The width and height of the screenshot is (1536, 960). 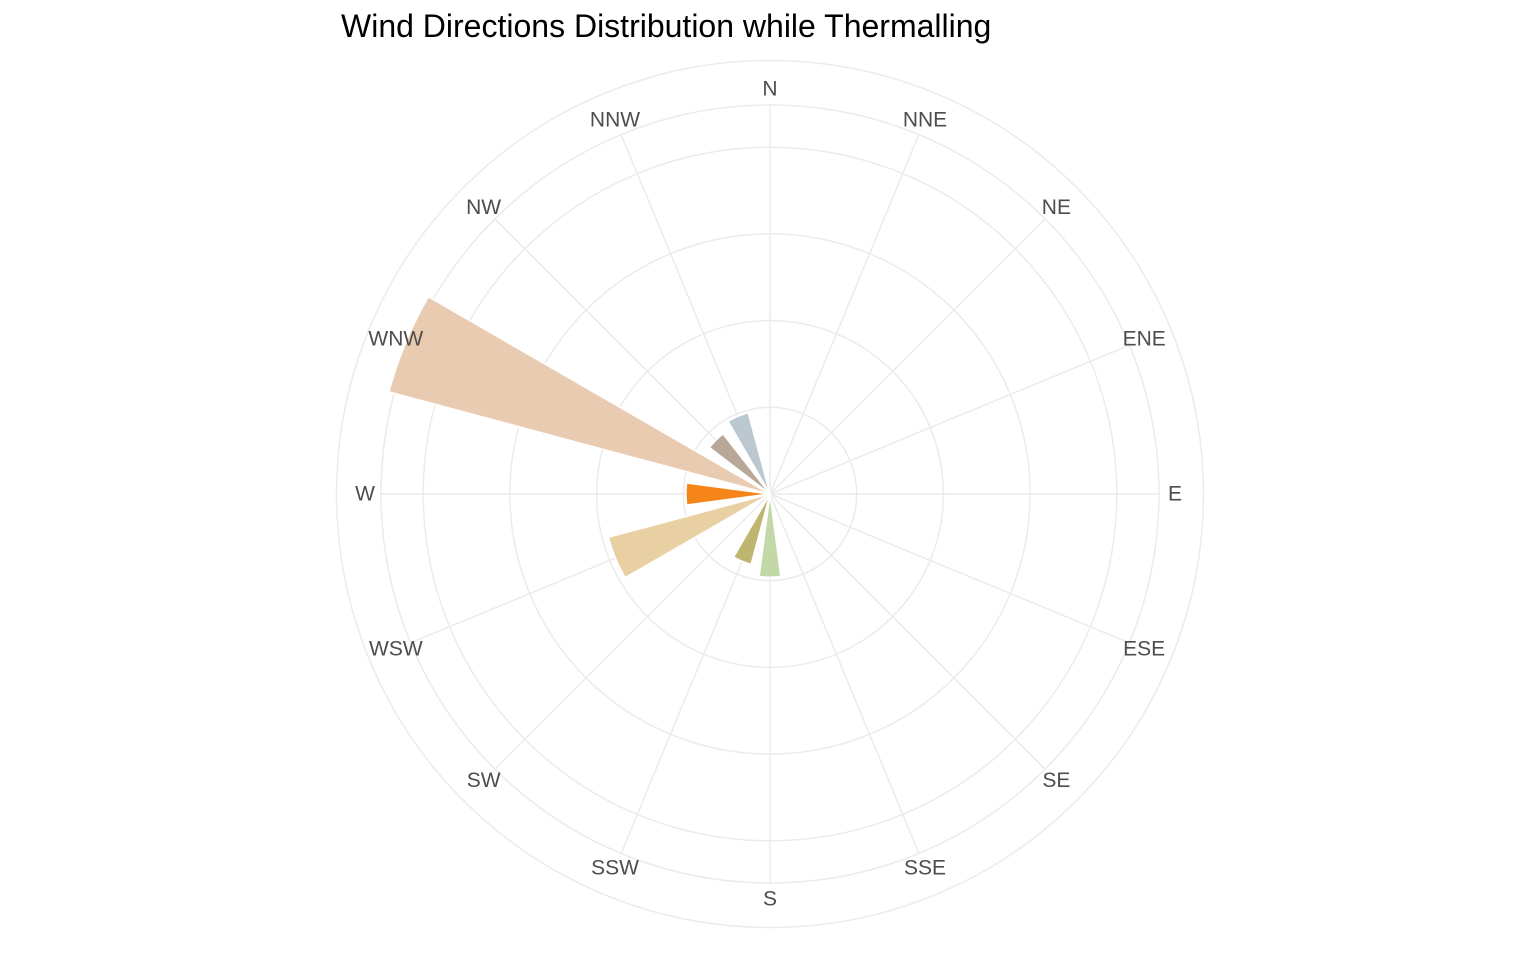 What do you see at coordinates (1056, 780) in the screenshot?
I see `direction-label-se: SE` at bounding box center [1056, 780].